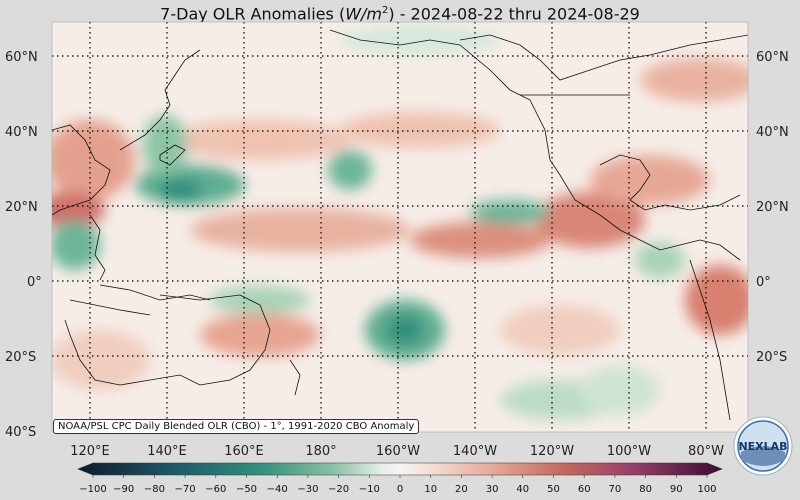 This screenshot has width=800, height=500. What do you see at coordinates (615, 489) in the screenshot?
I see `colorbar-tick-label: 70` at bounding box center [615, 489].